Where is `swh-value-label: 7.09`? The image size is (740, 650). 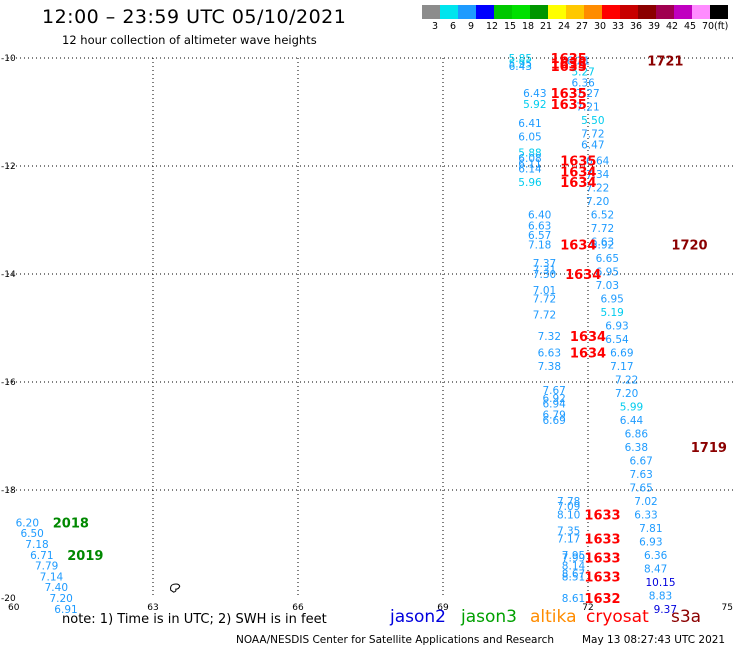
swh-value-label: 7.09 is located at coordinates (568, 507).